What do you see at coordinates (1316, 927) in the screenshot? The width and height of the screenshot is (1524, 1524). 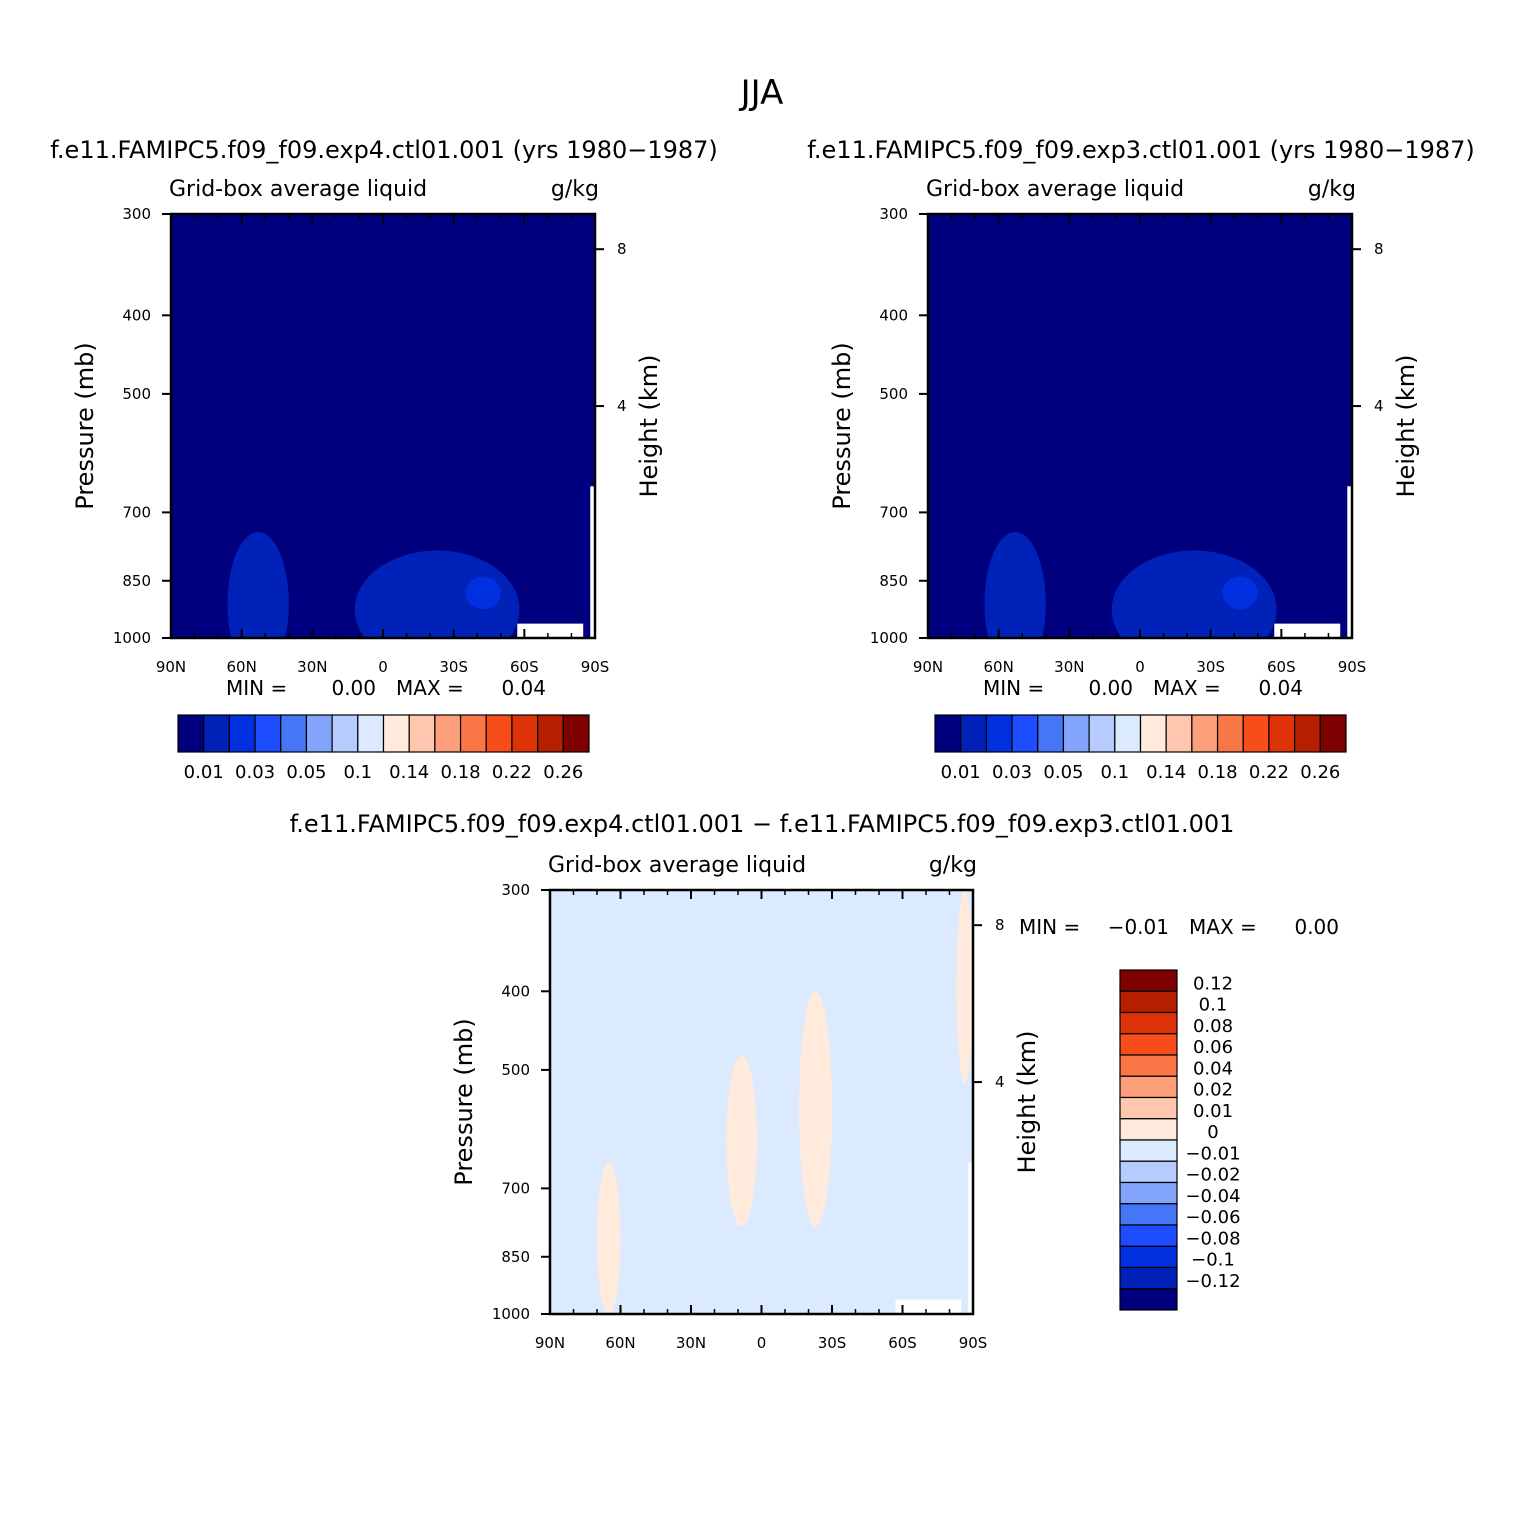 I see `max-value: 0.00` at bounding box center [1316, 927].